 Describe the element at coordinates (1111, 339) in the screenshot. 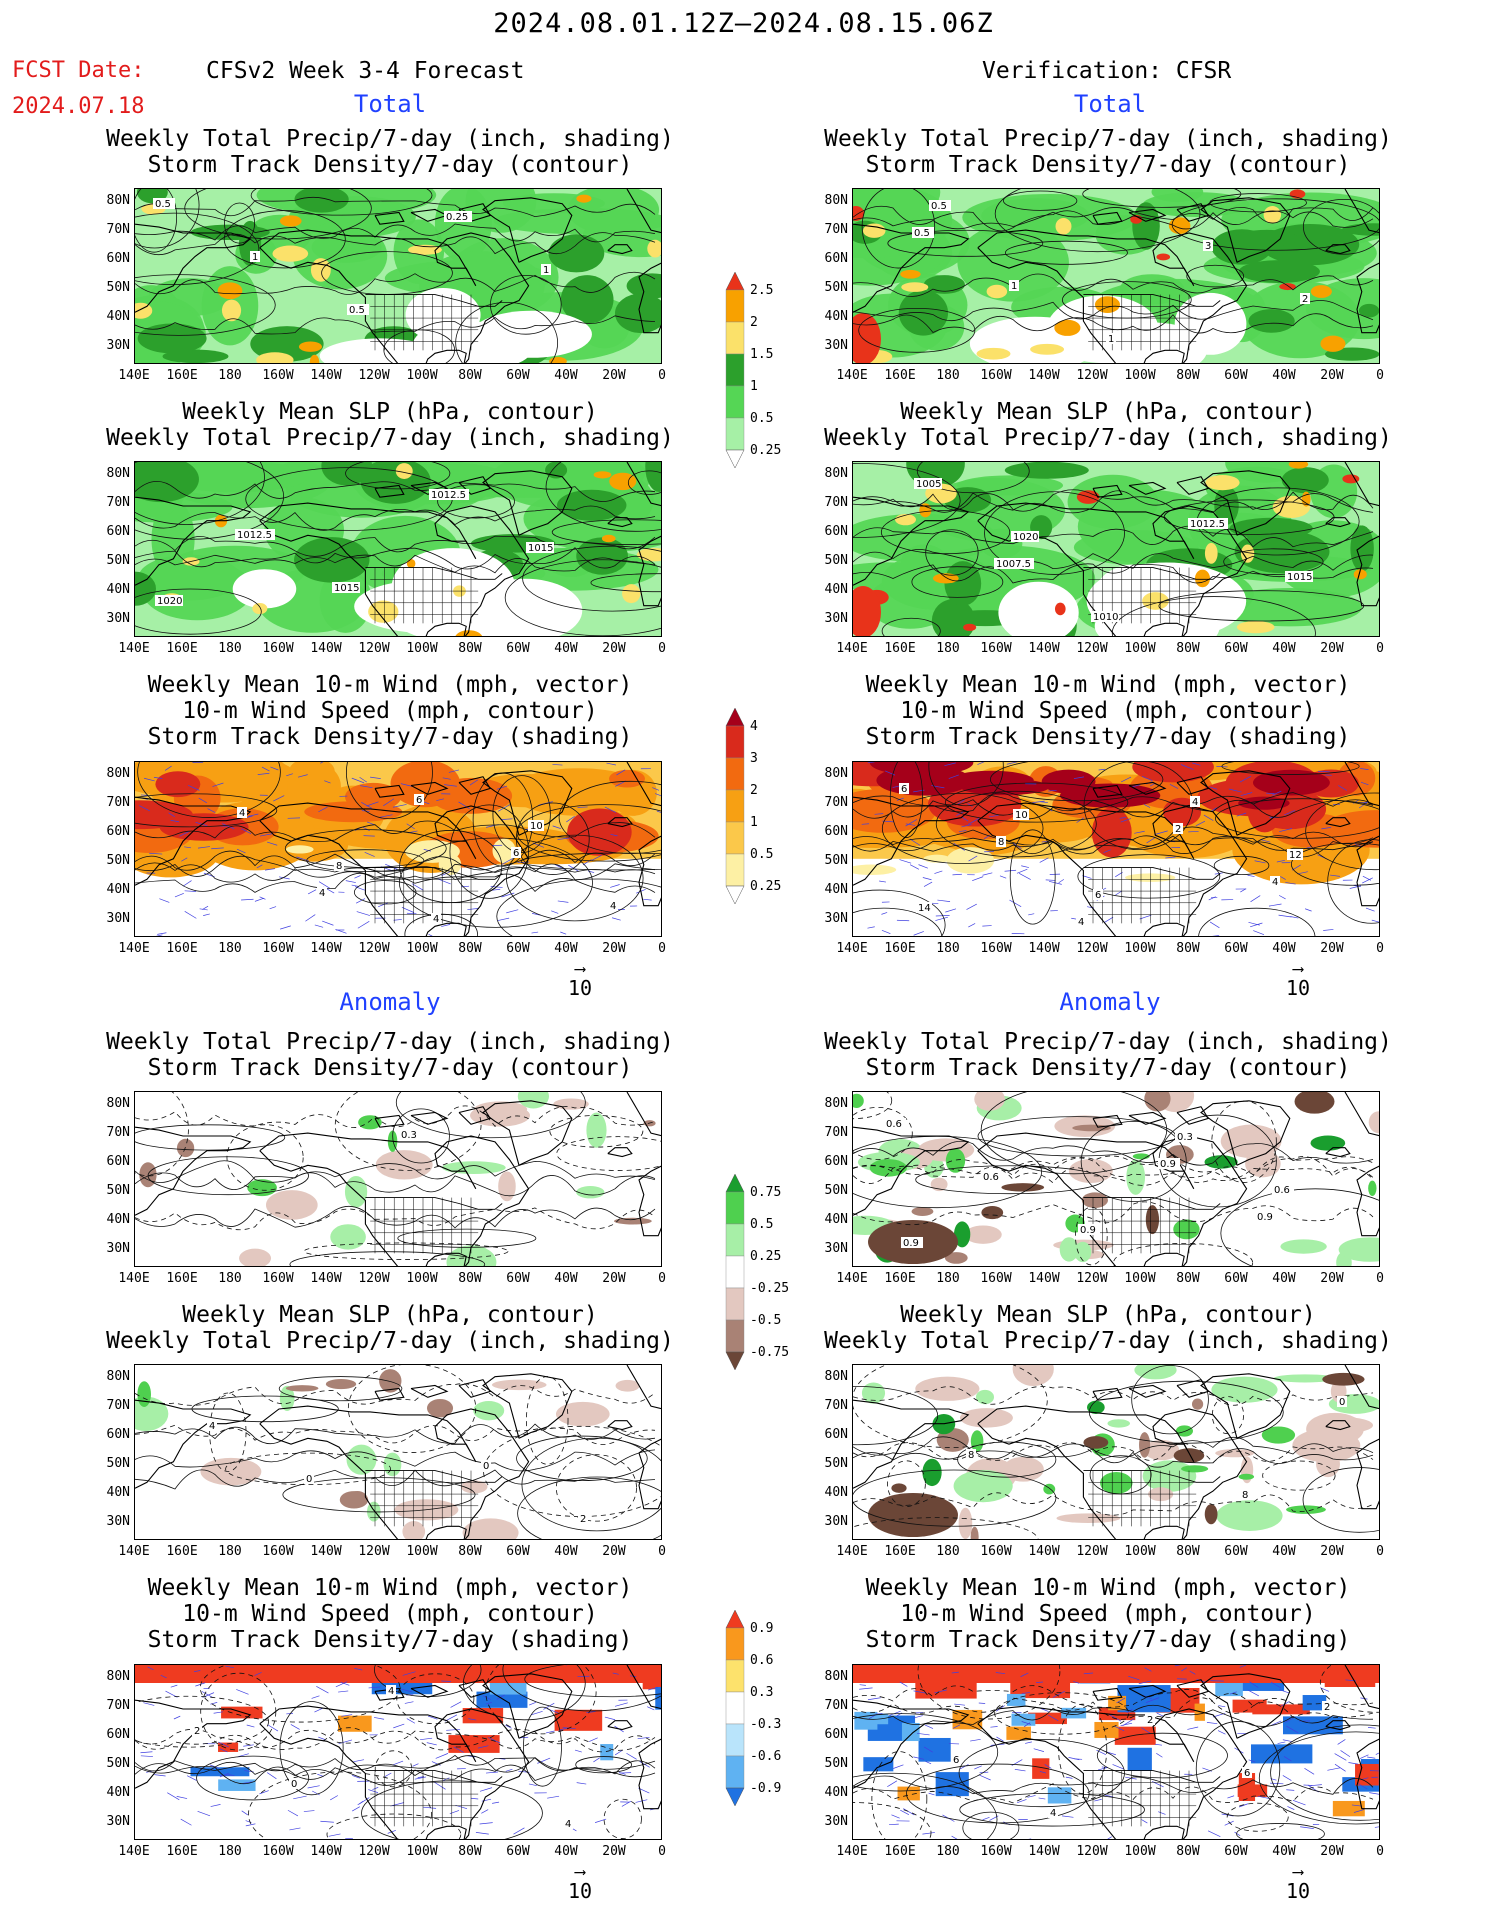

I see `contour-label: 1` at that location.